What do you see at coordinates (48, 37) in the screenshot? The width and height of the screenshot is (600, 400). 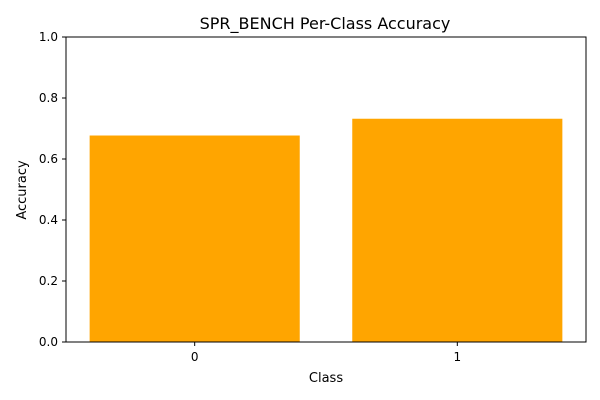 I see `y-tick-label: 1.0` at bounding box center [48, 37].